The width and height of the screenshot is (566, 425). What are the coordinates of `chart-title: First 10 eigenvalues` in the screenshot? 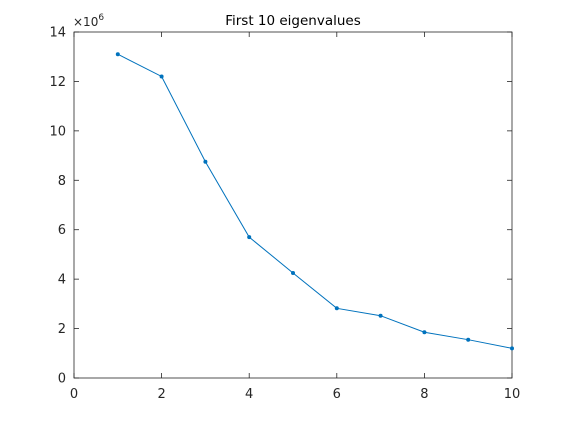 It's located at (293, 21).